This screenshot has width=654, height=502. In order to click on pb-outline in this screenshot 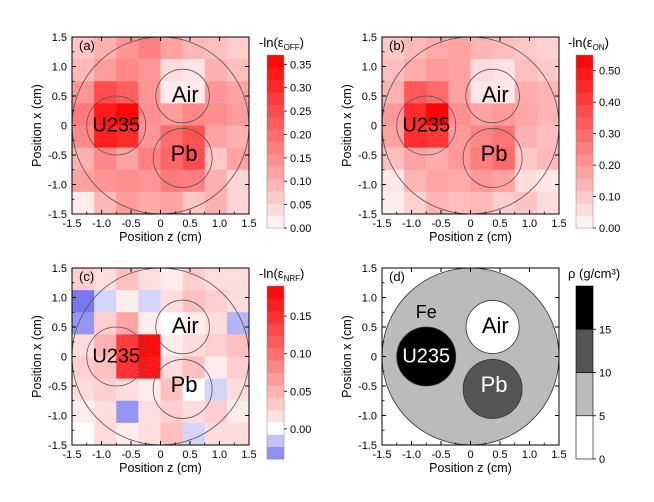, I will do `click(182, 158)`.